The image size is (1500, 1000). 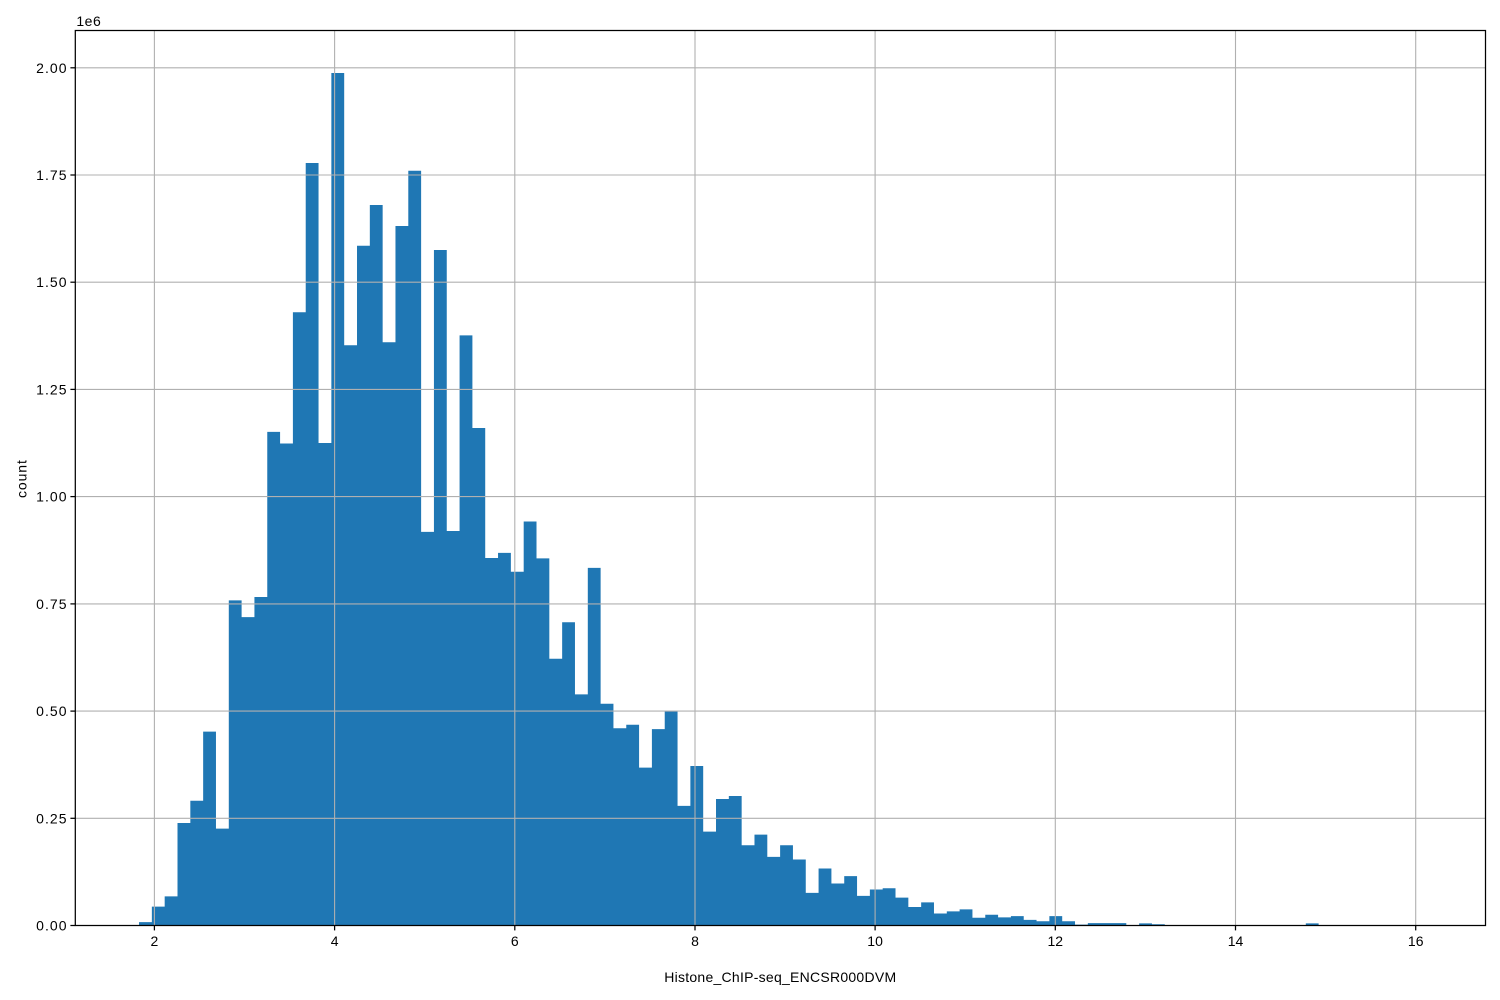 I want to click on svg-text: count, so click(x=22, y=478).